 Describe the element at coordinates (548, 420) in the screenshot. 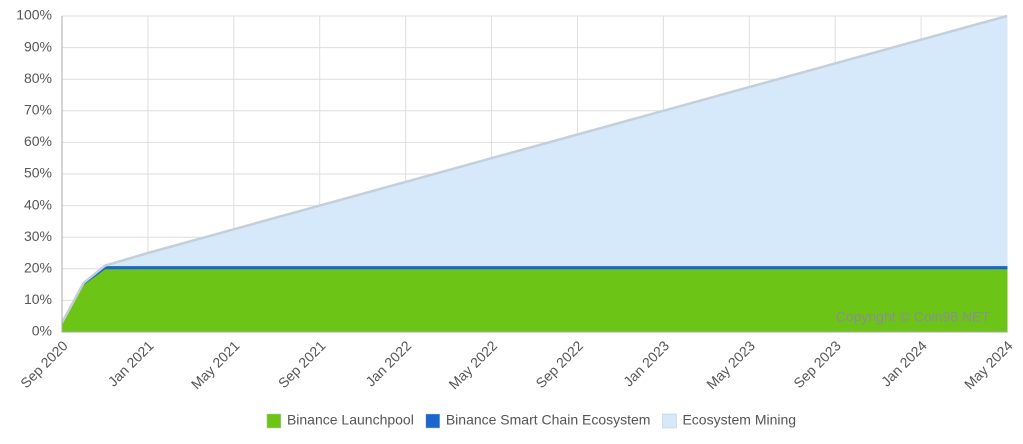

I see `legend-label: Binance Smart Chain Ecosystem` at that location.